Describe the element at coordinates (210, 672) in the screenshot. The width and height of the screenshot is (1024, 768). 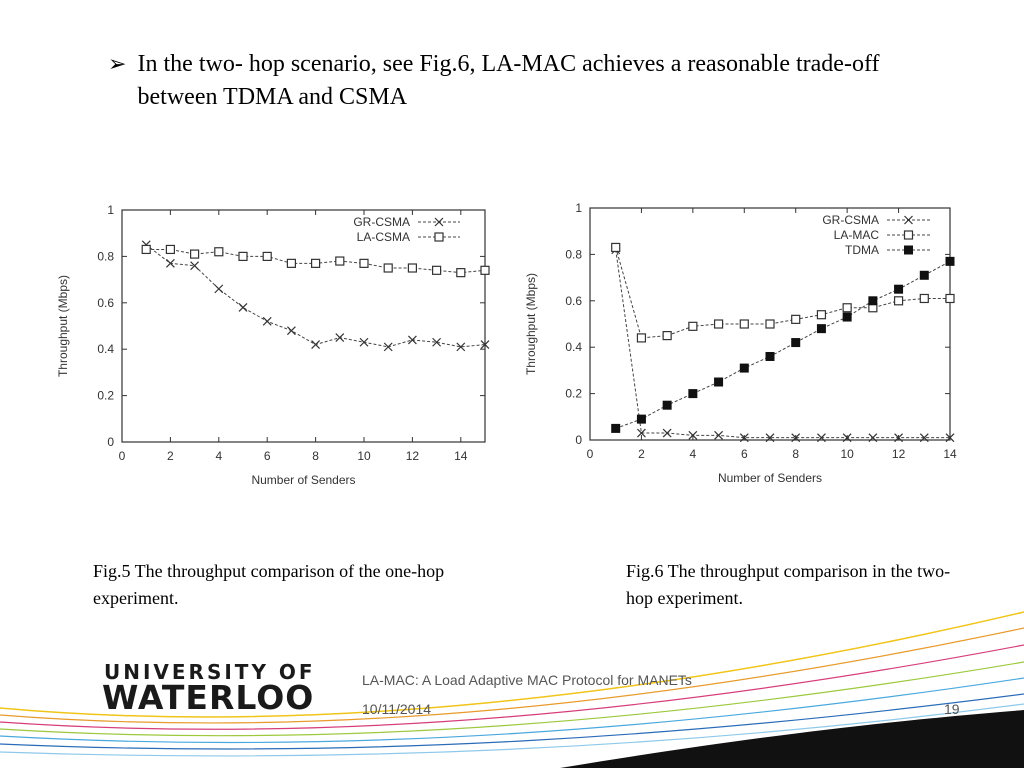
I see `logo-university-of: UNIVERSITY OF` at that location.